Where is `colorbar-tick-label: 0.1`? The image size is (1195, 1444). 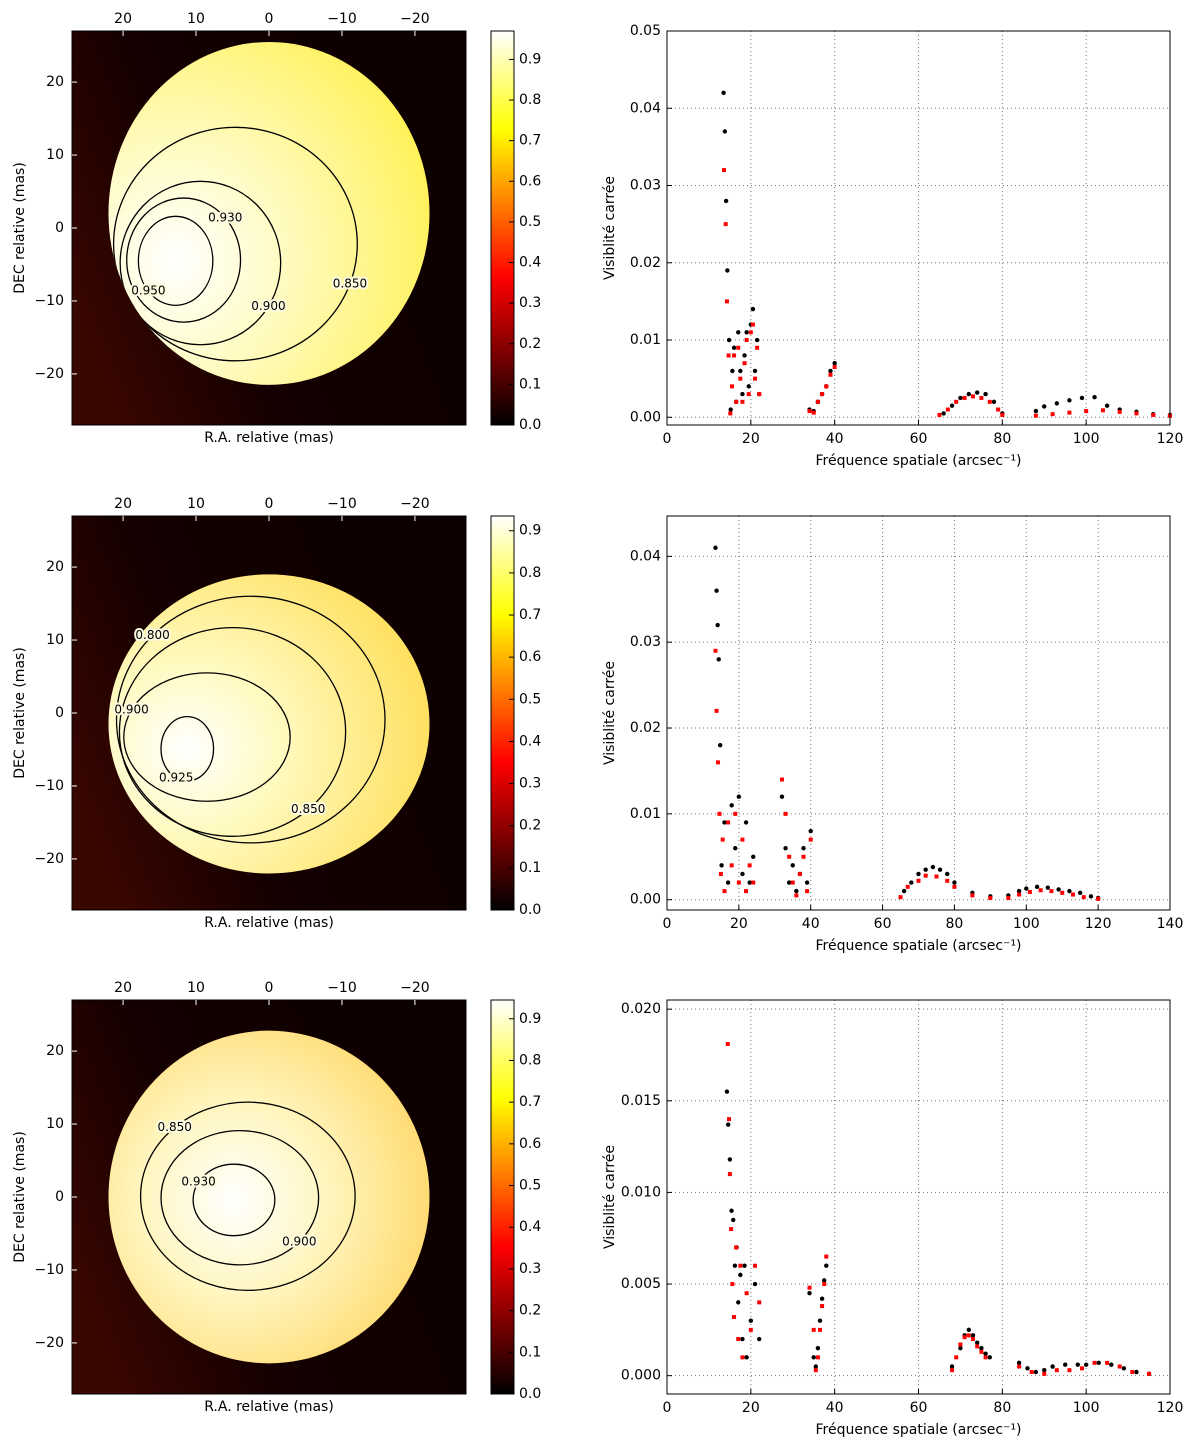
colorbar-tick-label: 0.1 is located at coordinates (530, 868).